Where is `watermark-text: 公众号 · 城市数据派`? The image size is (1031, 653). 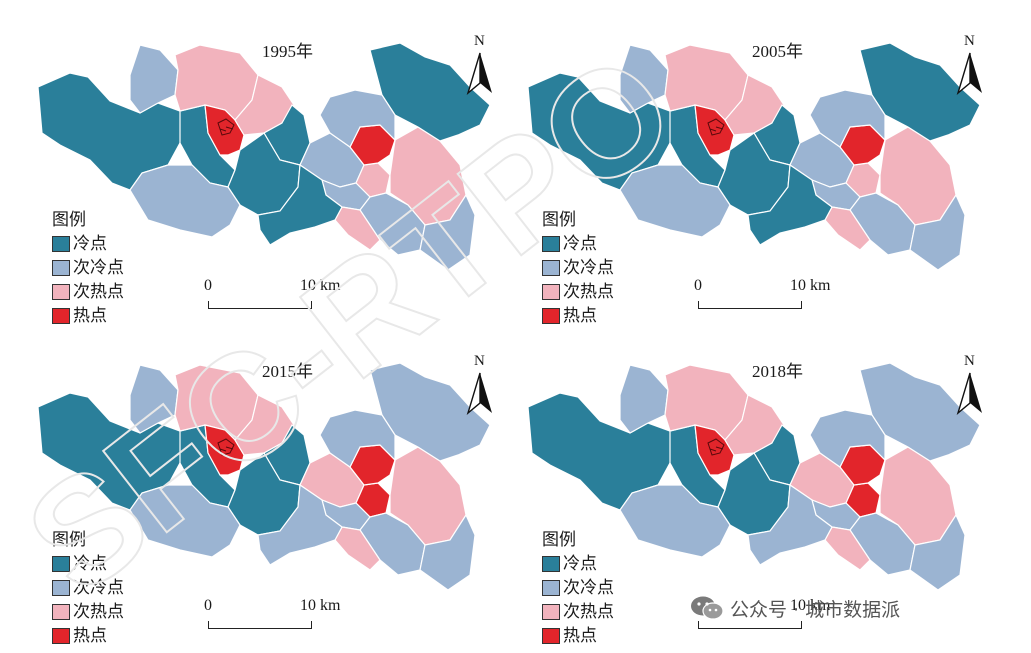
watermark-text: 公众号 · 城市数据派 is located at coordinates (815, 609).